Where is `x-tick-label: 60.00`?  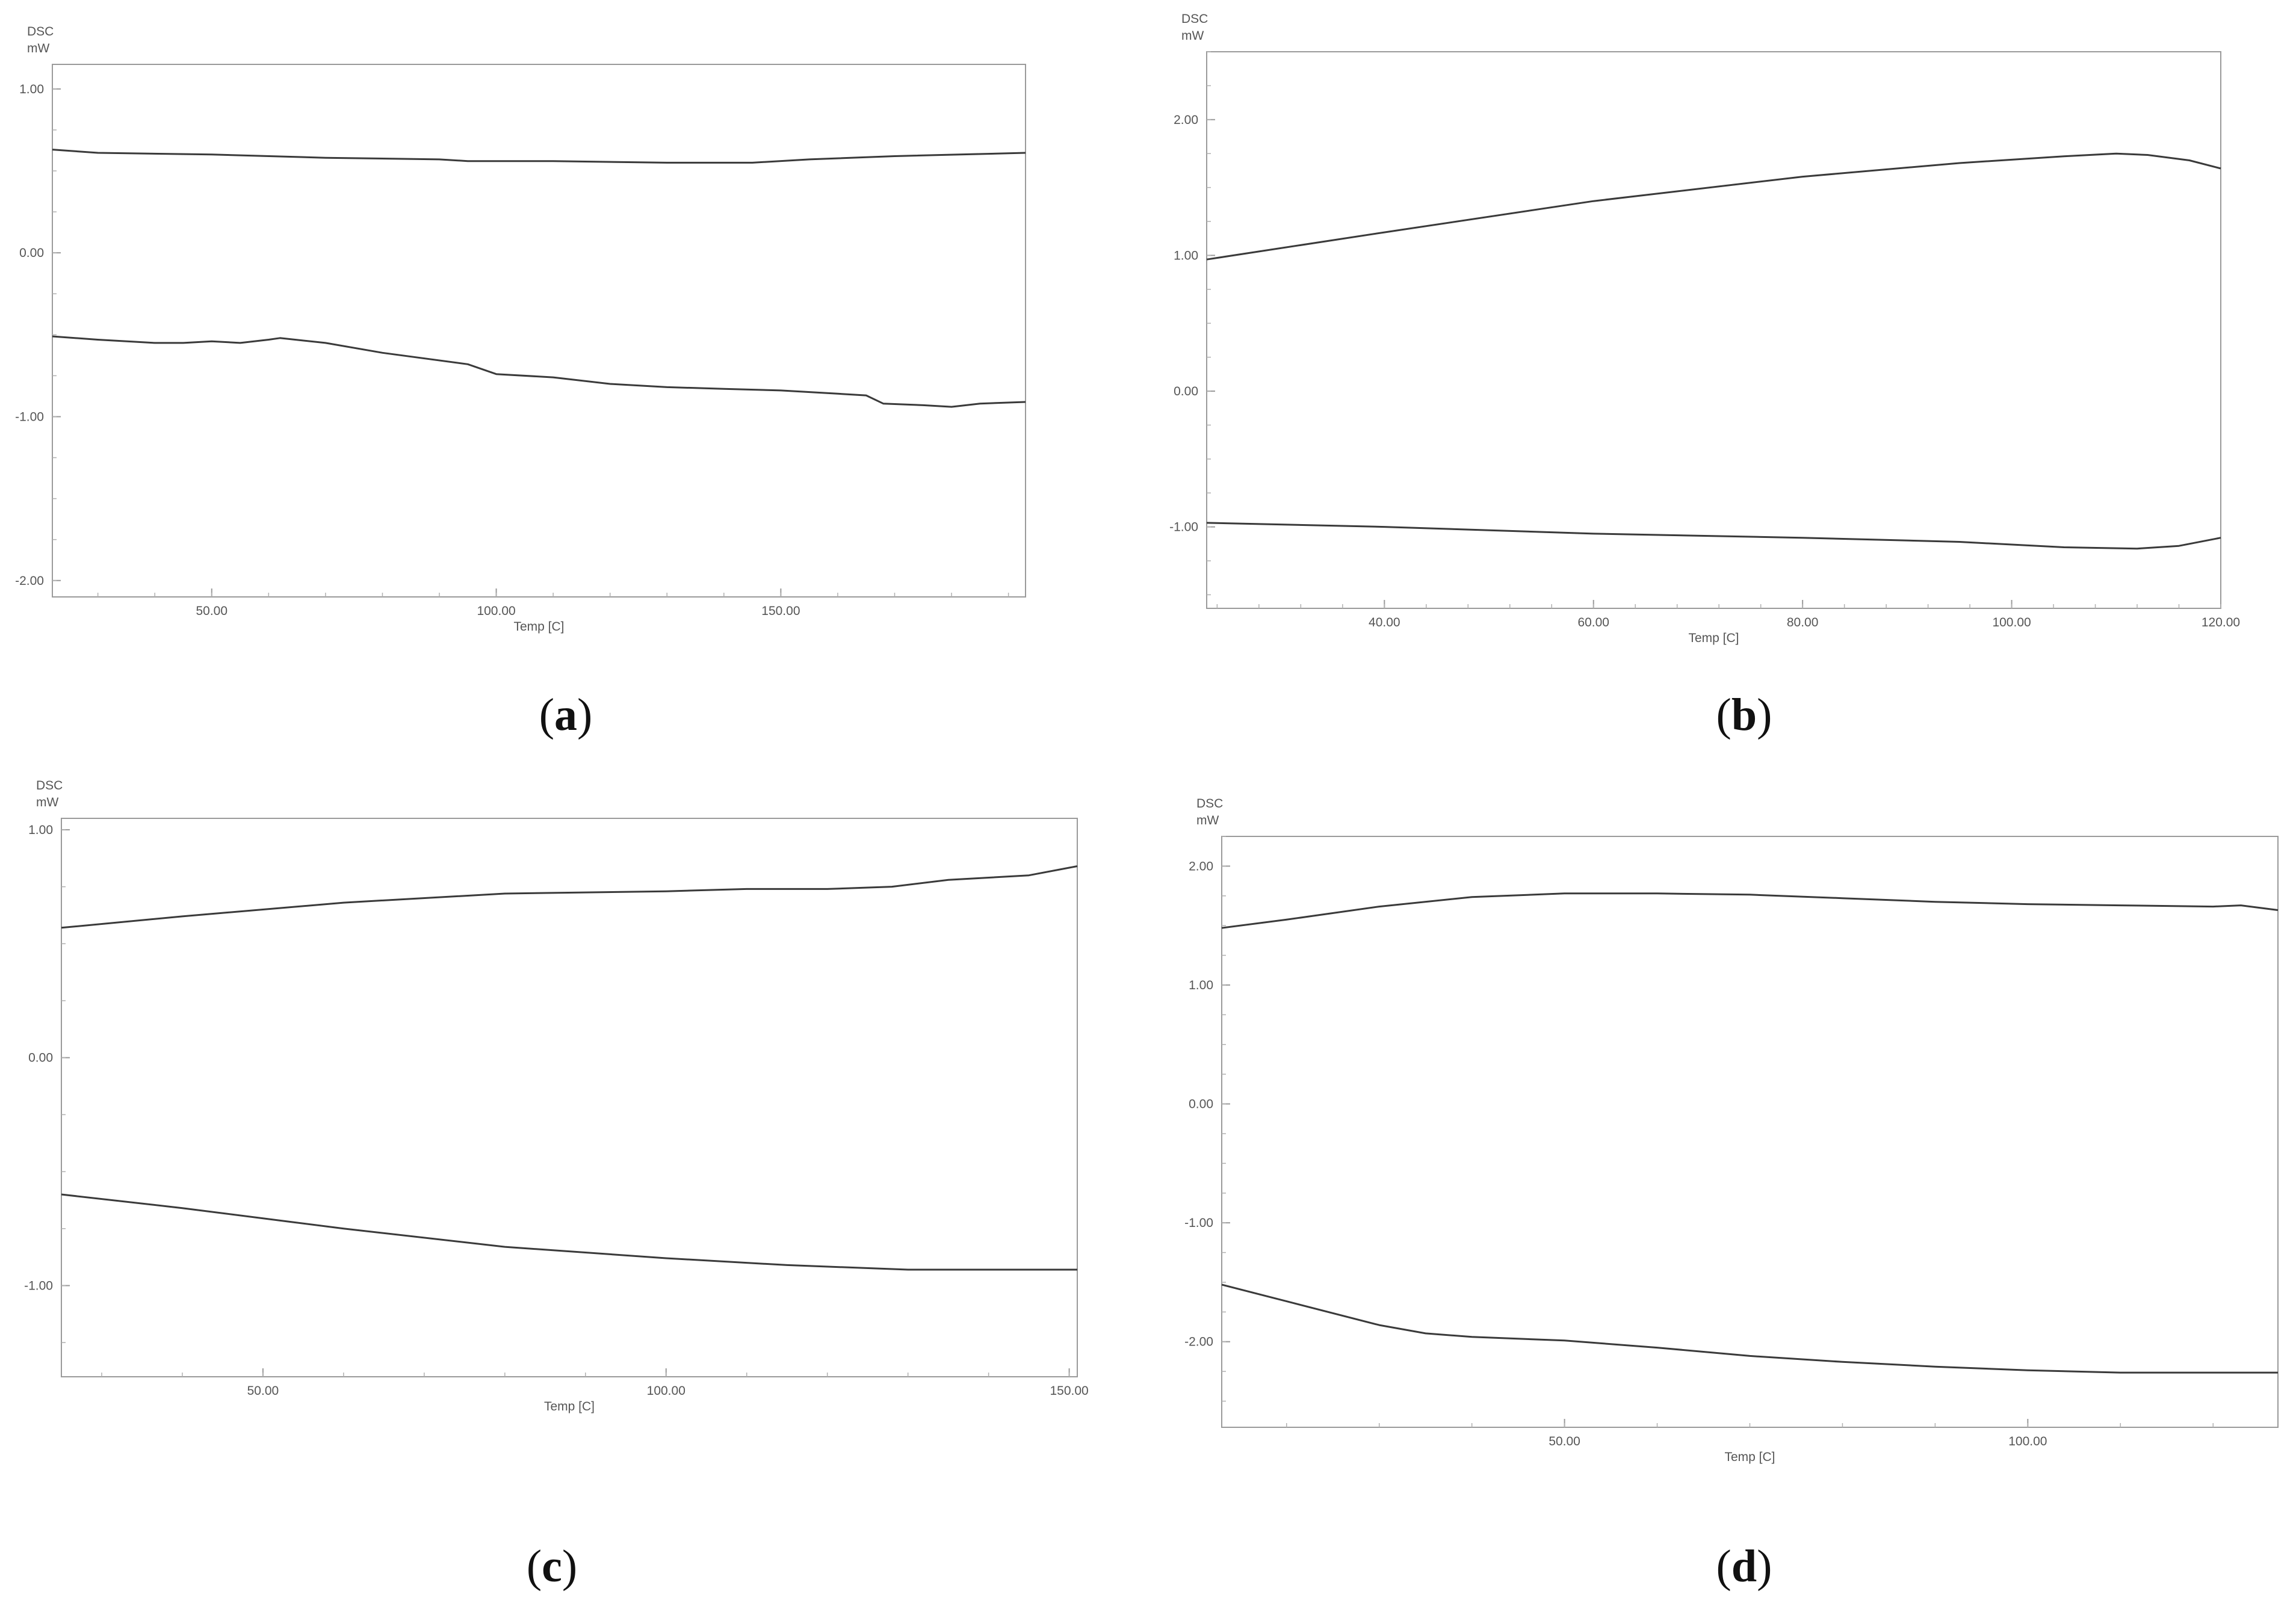
x-tick-label: 60.00 is located at coordinates (1593, 623).